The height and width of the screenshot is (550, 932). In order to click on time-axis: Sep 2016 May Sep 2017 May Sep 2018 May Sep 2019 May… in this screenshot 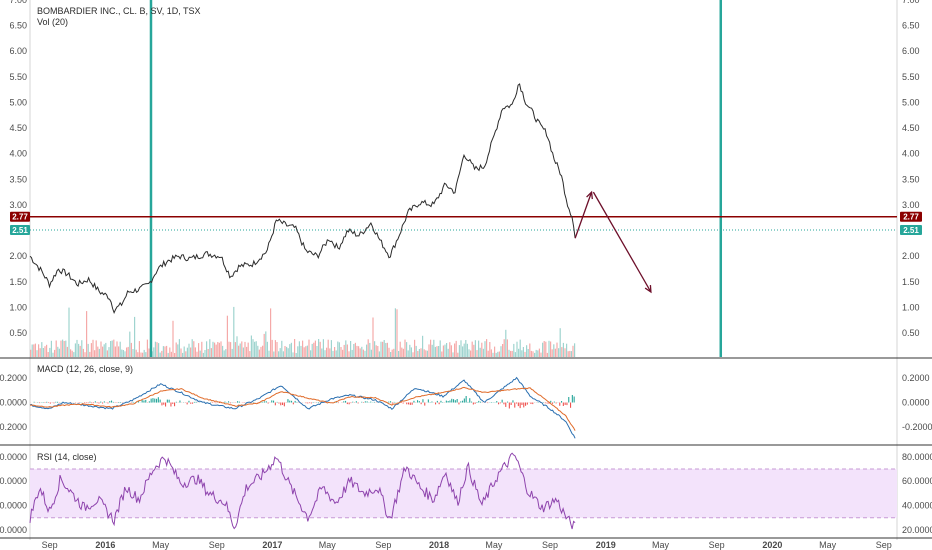, I will do `click(467, 545)`.